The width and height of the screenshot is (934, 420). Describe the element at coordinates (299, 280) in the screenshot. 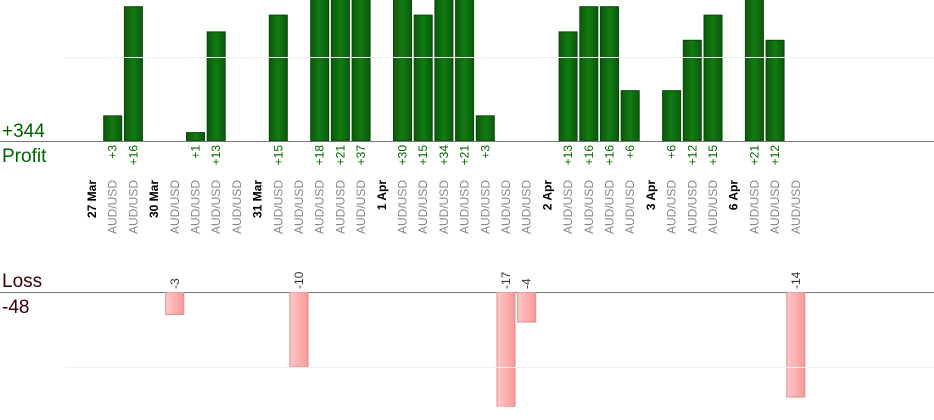

I see `value-label: -10` at that location.